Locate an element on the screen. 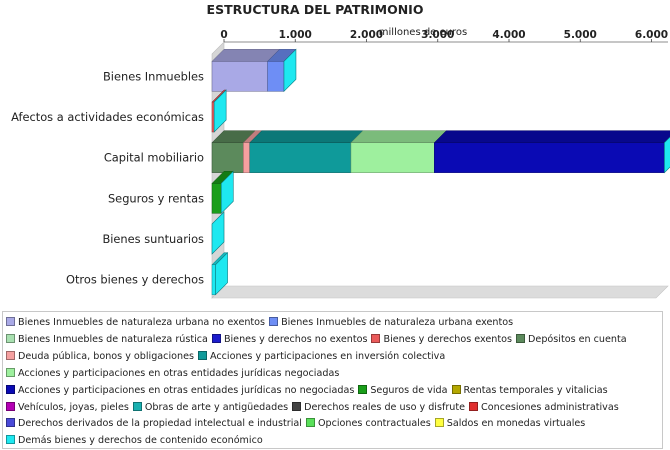  legend-label: Vehículos, joyas, pieles is located at coordinates (73, 407).